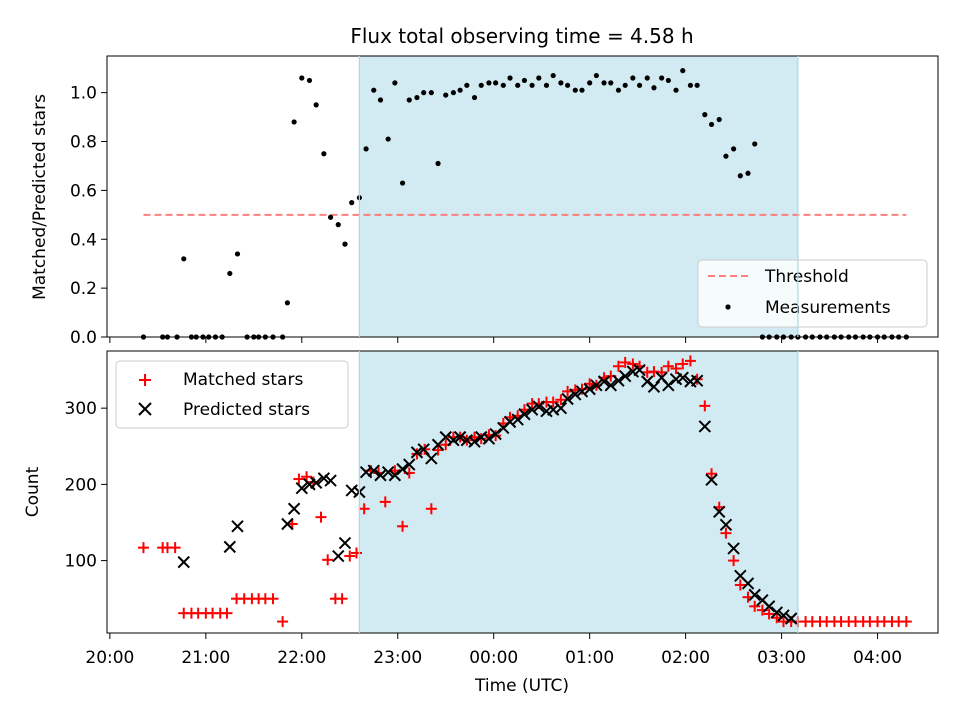 This screenshot has height=720, width=960. Describe the element at coordinates (145, 409) in the screenshot. I see `predicted-legend-swatch` at that location.